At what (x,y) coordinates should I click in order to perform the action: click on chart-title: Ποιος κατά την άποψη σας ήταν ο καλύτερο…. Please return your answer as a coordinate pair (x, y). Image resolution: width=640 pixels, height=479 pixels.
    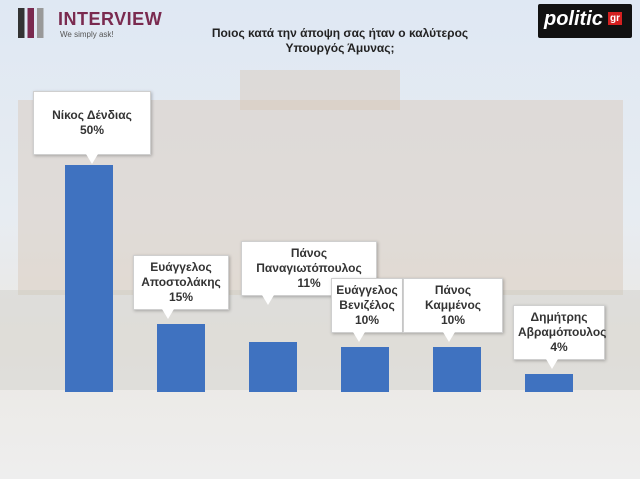
    Looking at the image, I should click on (340, 40).